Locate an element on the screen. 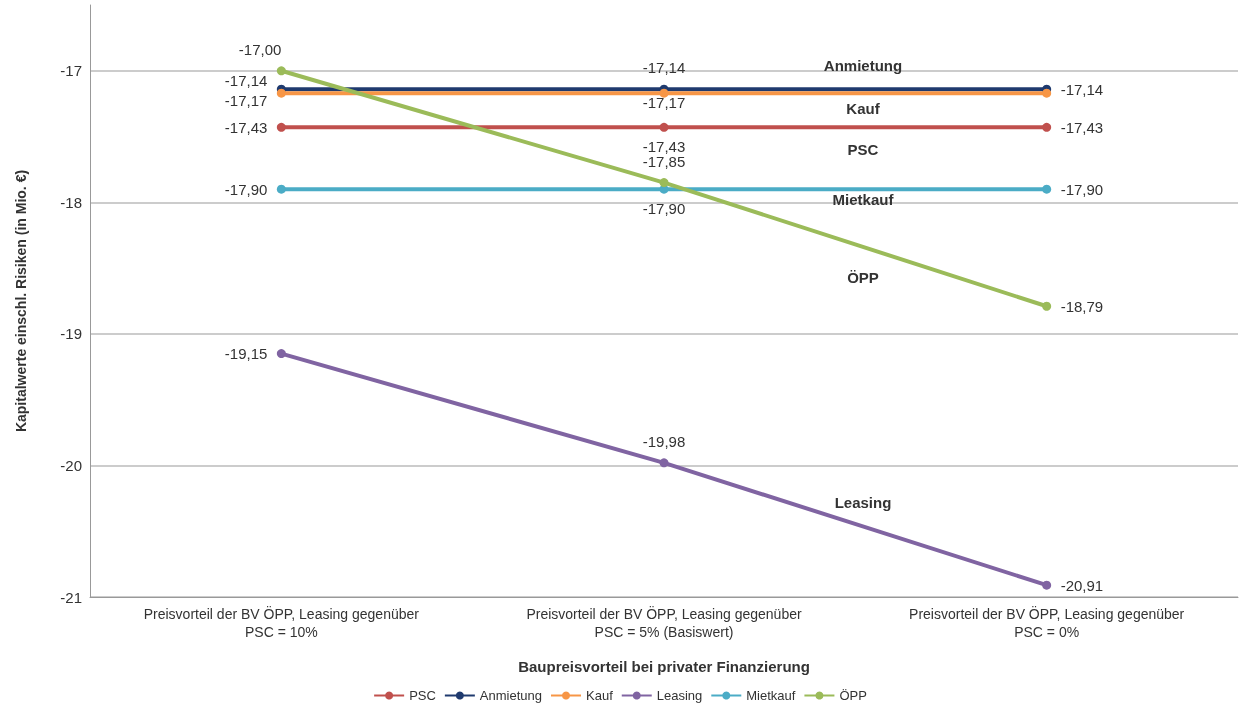  data-label: -20,91 is located at coordinates (1082, 585).